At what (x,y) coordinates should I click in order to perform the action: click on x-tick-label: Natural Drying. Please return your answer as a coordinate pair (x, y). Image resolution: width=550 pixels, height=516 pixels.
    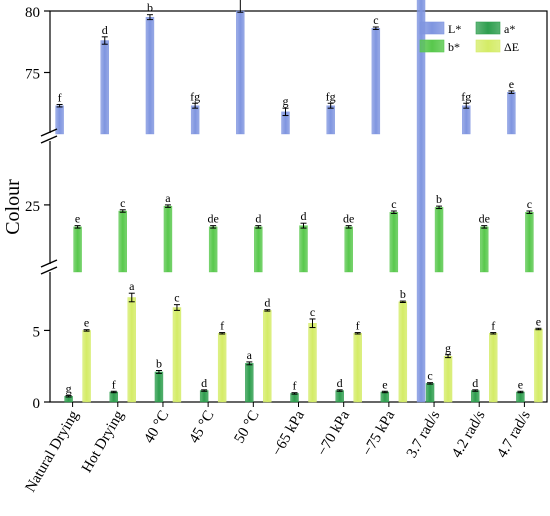
    Looking at the image, I should click on (53, 451).